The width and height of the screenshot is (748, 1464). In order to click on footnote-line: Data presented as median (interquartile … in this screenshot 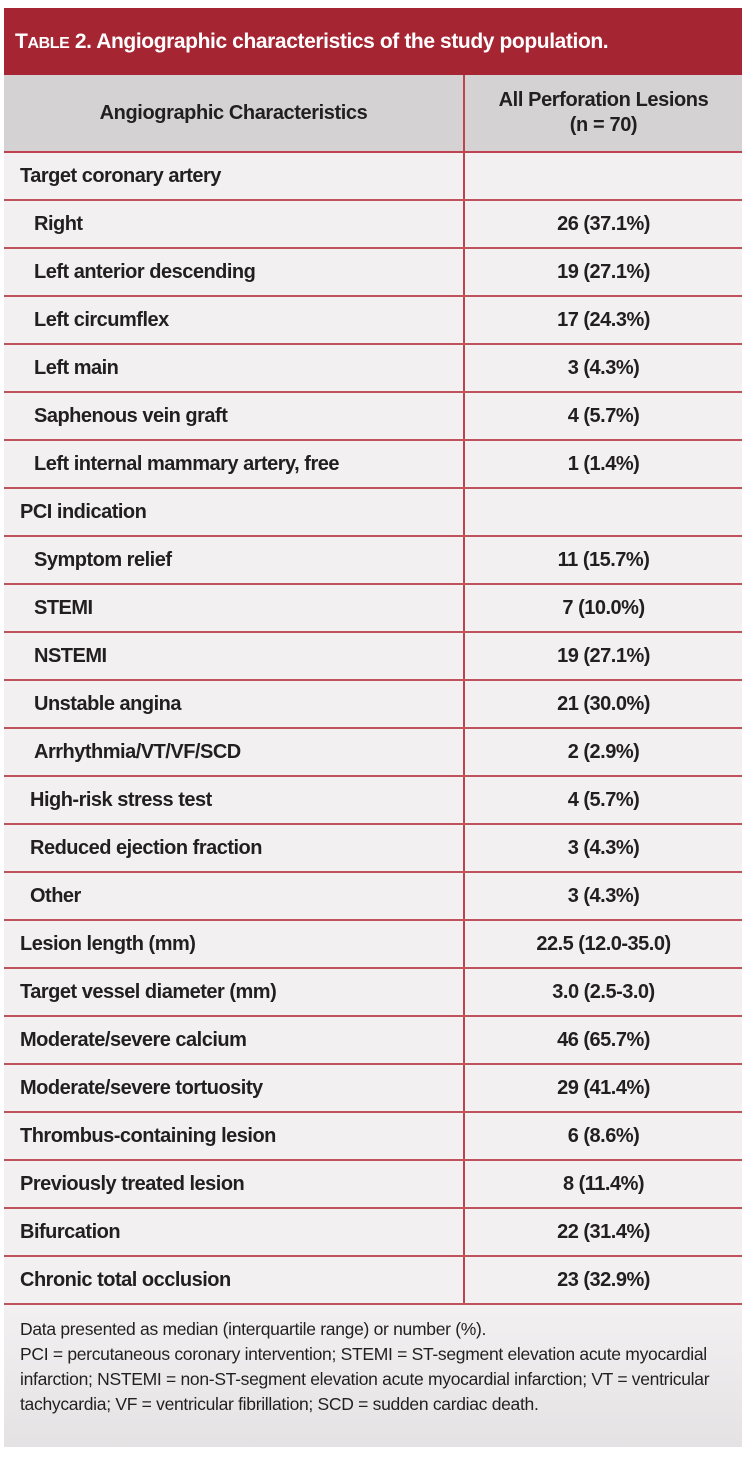, I will do `click(253, 1329)`.